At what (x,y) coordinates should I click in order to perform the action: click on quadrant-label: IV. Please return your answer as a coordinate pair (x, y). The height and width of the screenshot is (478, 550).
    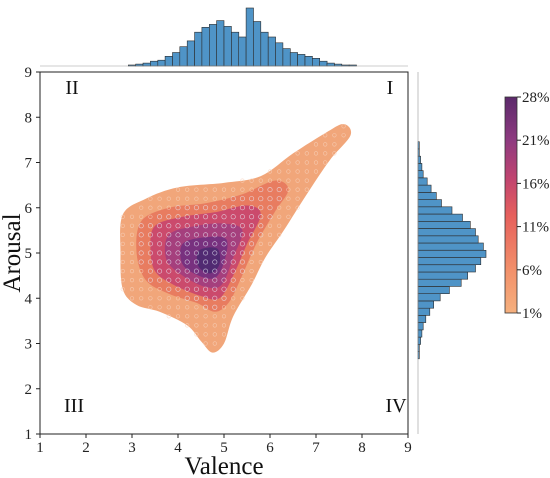
    Looking at the image, I should click on (396, 406).